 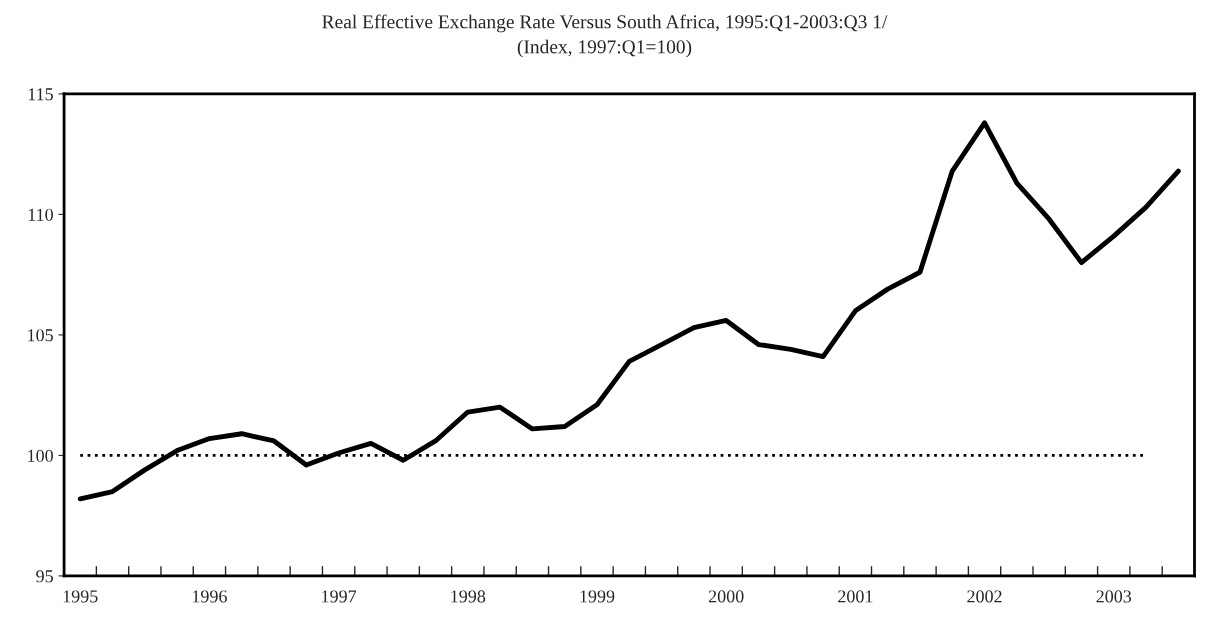 I want to click on x-tick-label: 2003, so click(x=1114, y=596).